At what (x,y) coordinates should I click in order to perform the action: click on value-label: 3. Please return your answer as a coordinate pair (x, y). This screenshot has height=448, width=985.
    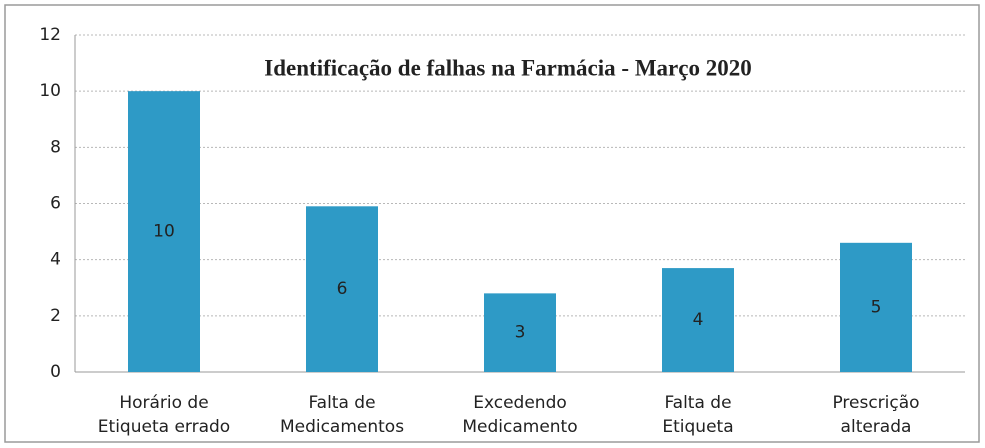
    Looking at the image, I should click on (520, 333).